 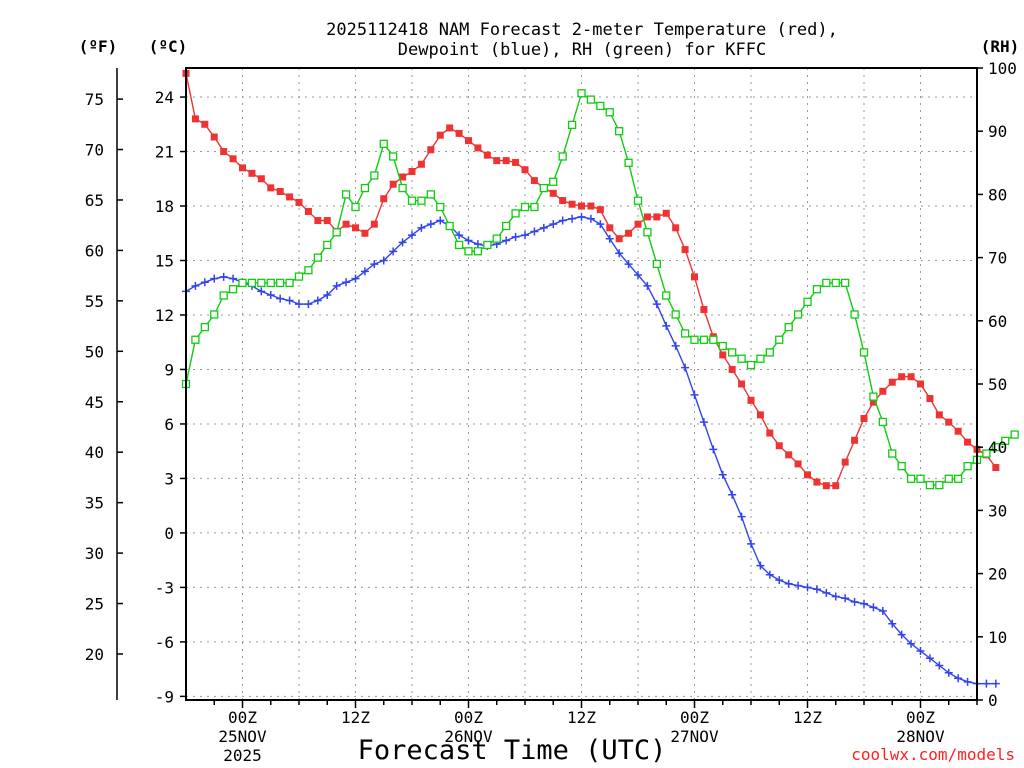 I want to click on rh-tick-label: 40, so click(x=997, y=447).